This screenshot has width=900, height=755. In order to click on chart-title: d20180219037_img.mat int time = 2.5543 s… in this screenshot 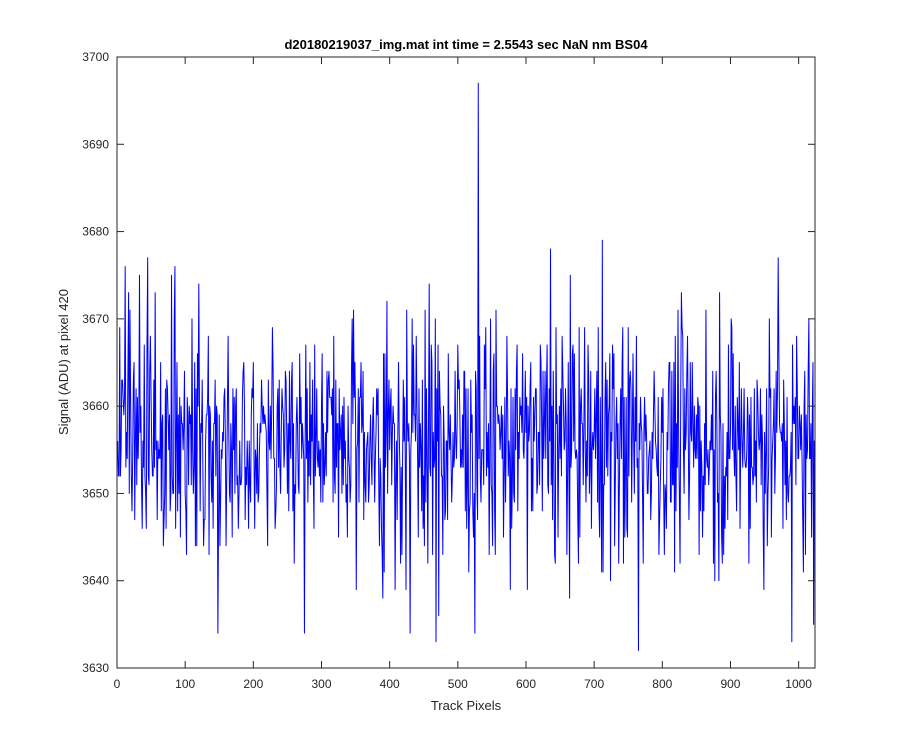, I will do `click(466, 44)`.